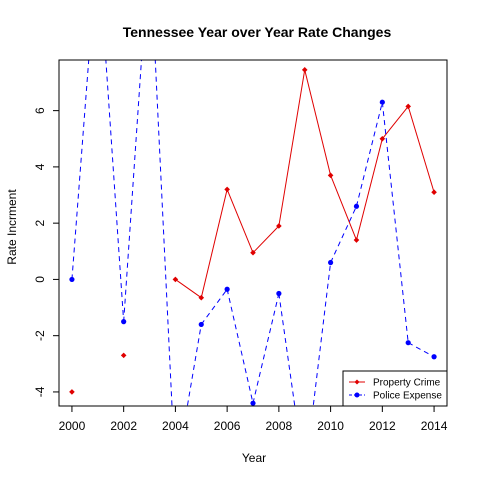 The width and height of the screenshot is (480, 480). Describe the element at coordinates (175, 426) in the screenshot. I see `x-tick-label: 2004` at that location.